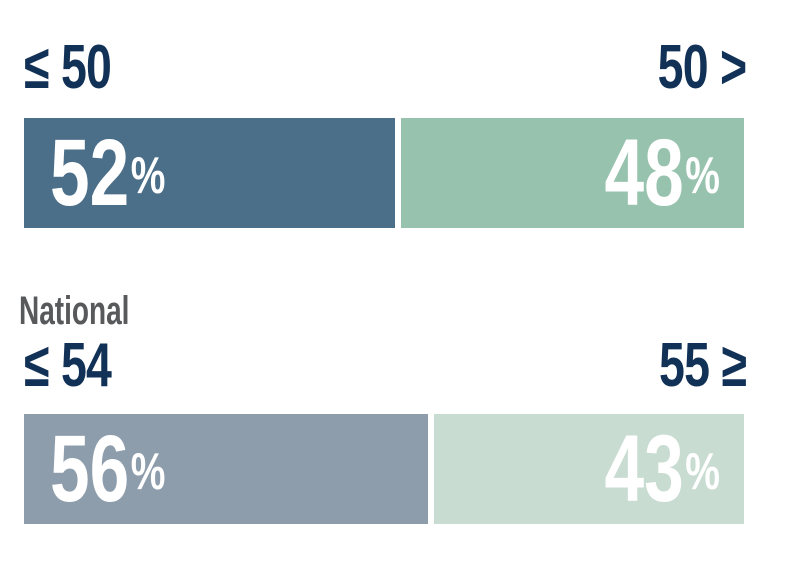 The height and width of the screenshot is (574, 800). Describe the element at coordinates (572, 173) in the screenshot. I see `bar-segment-gt-50: 48%` at that location.